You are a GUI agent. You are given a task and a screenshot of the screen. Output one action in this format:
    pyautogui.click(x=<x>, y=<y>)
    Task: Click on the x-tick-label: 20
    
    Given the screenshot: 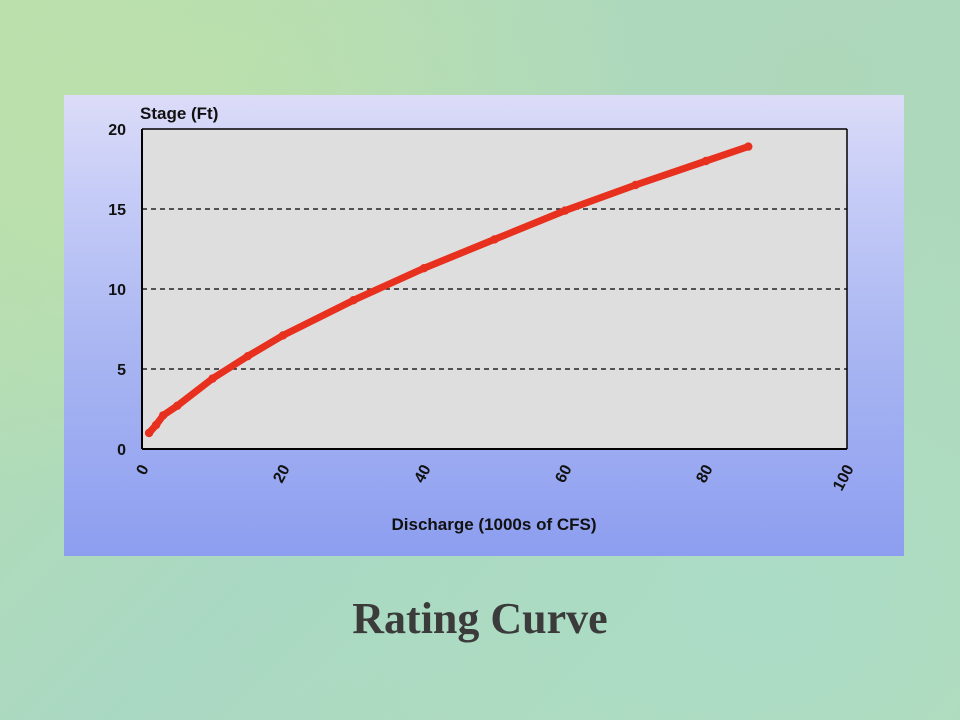 What is the action you would take?
    pyautogui.click(x=281, y=474)
    